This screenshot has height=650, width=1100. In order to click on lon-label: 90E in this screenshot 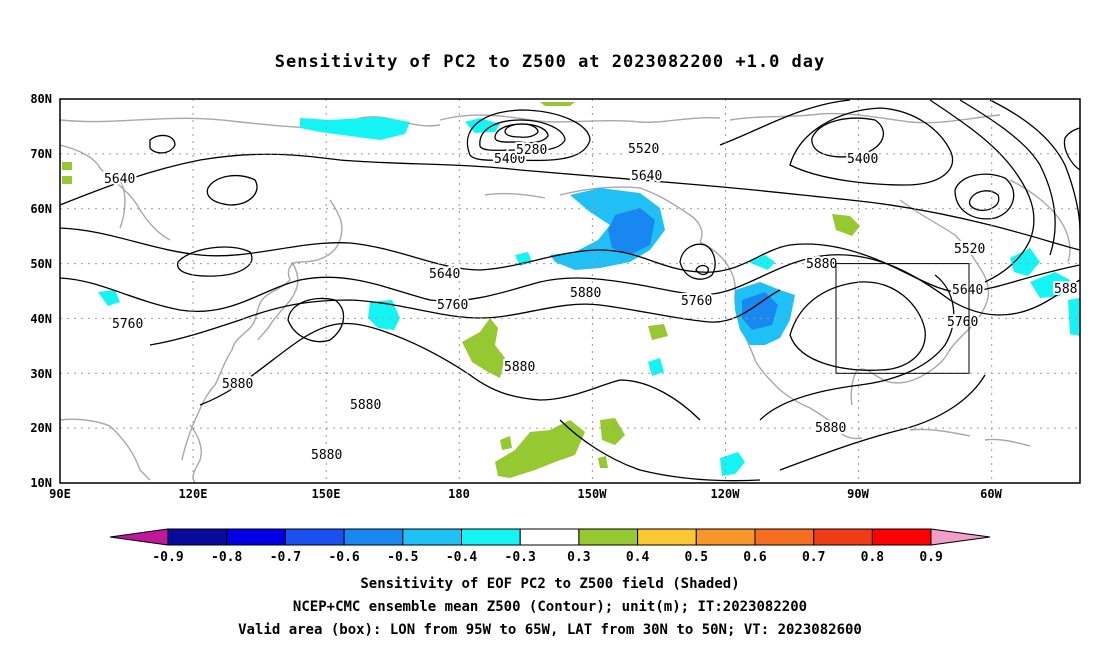, I will do `click(60, 494)`.